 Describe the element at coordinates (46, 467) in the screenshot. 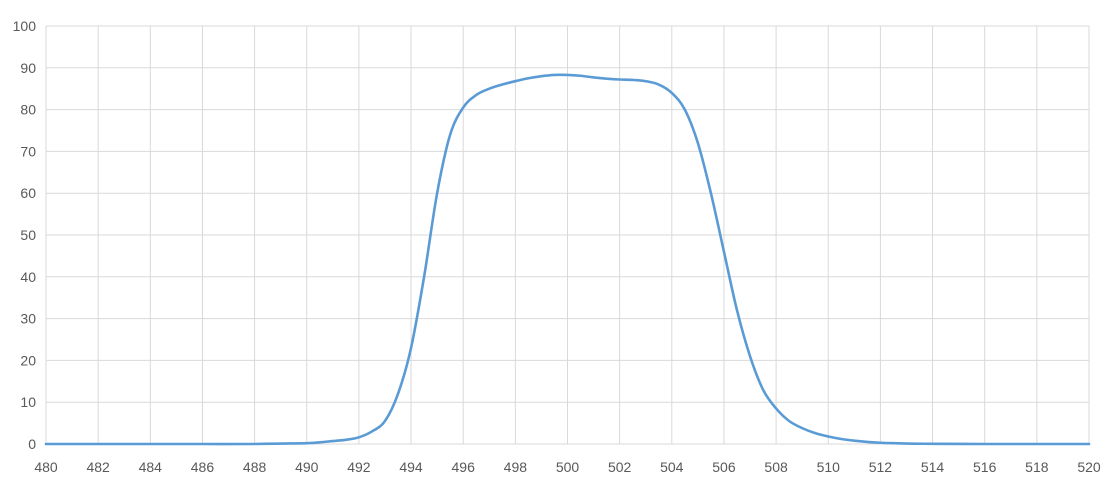

I see `x-tick-label: 480` at that location.